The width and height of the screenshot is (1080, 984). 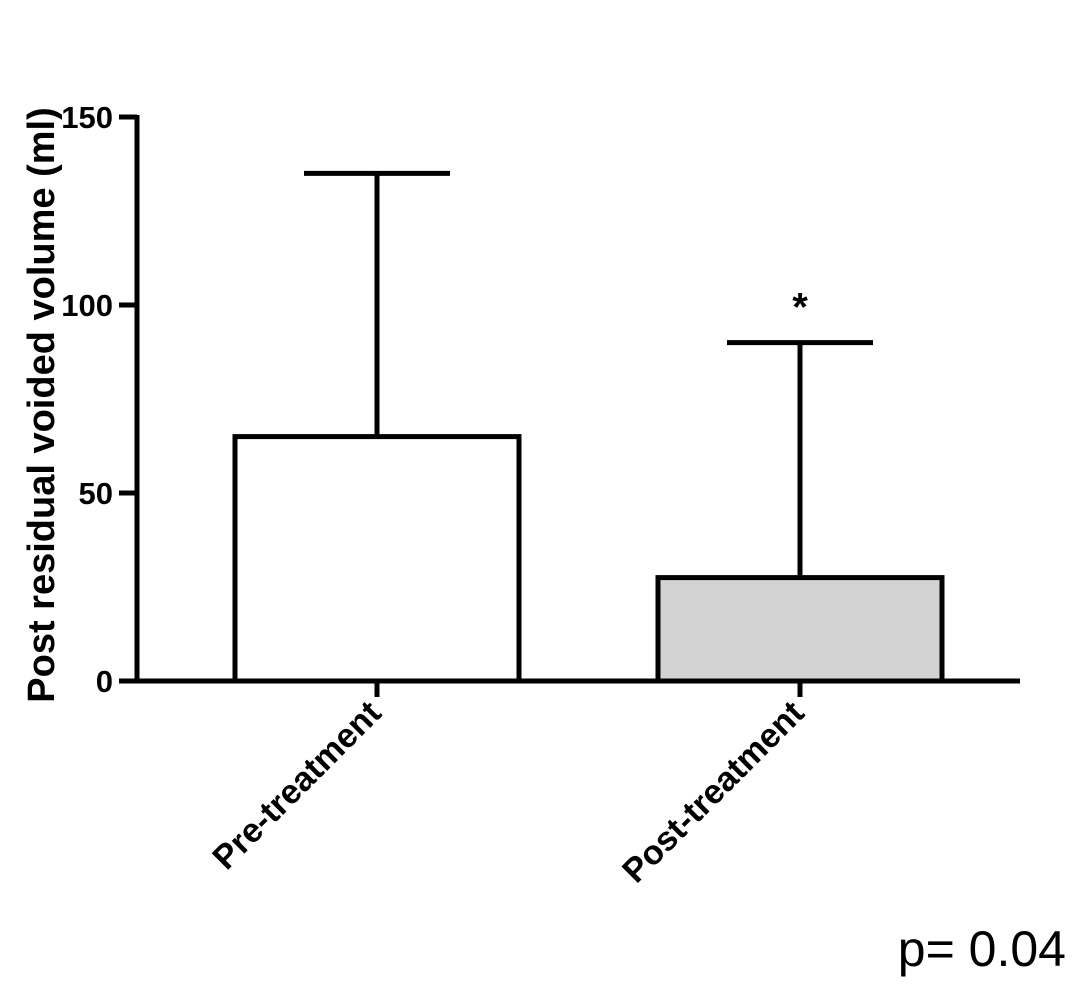 What do you see at coordinates (981, 949) in the screenshot?
I see `p-value-annotation: p= 0.04` at bounding box center [981, 949].